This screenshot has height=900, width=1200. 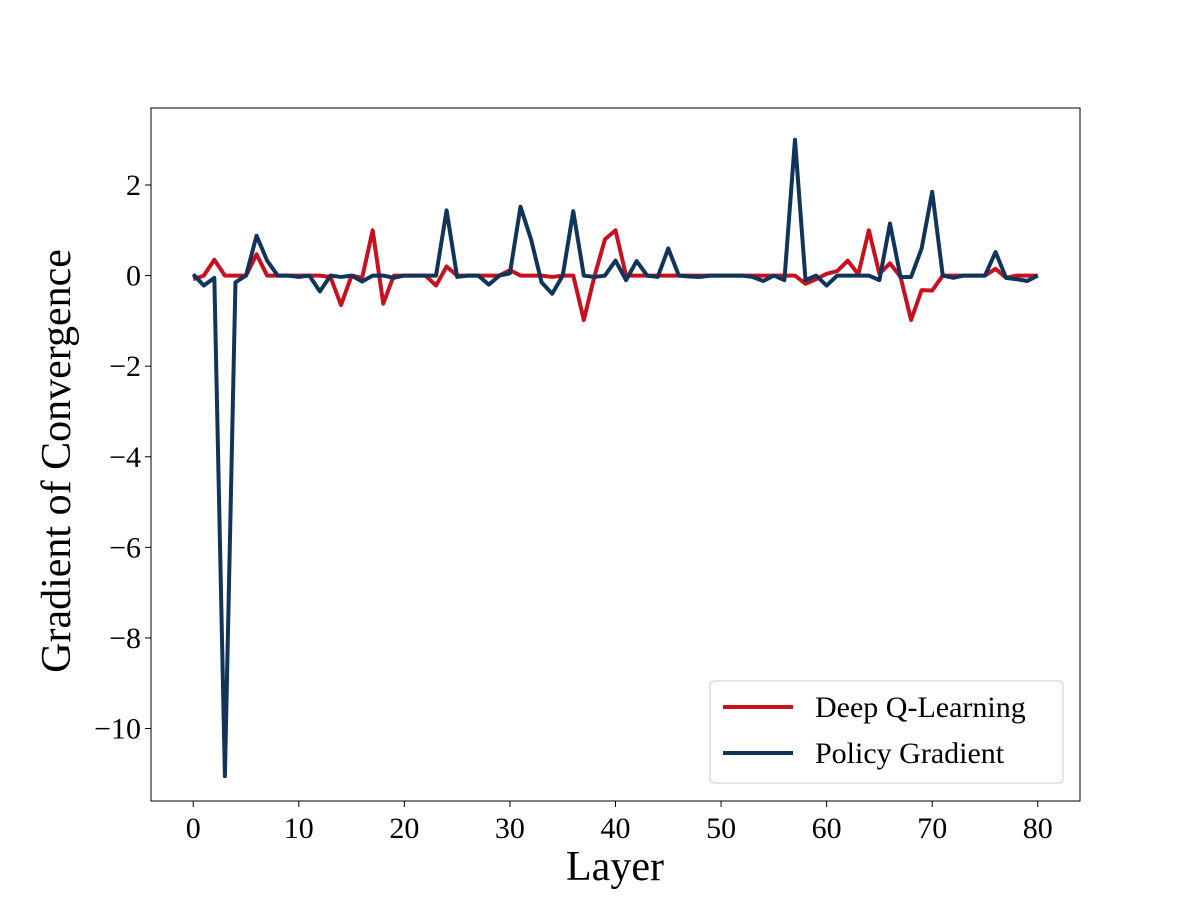 I want to click on x-tick-label: 50, so click(x=721, y=828).